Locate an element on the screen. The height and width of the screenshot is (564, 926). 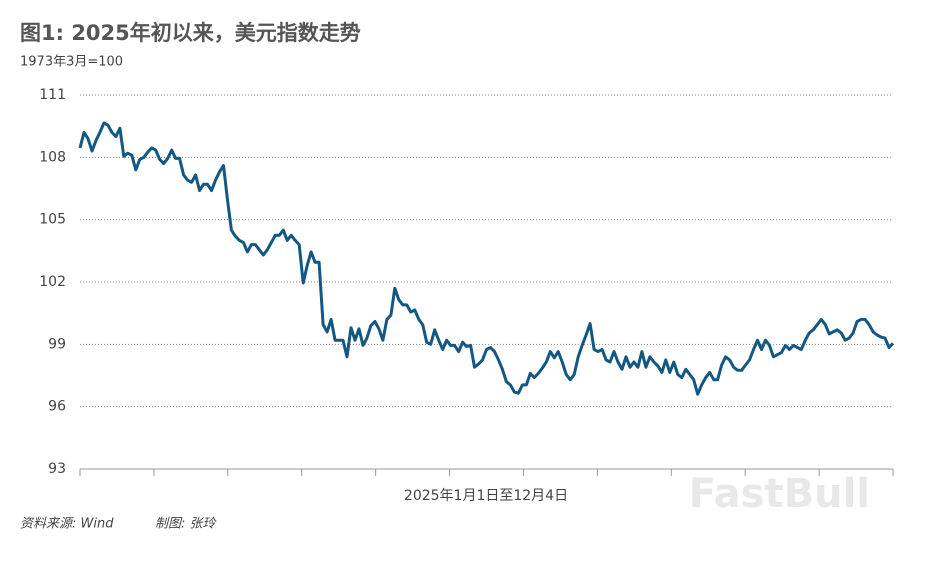
source: 资料来源: Wind is located at coordinates (67, 524).